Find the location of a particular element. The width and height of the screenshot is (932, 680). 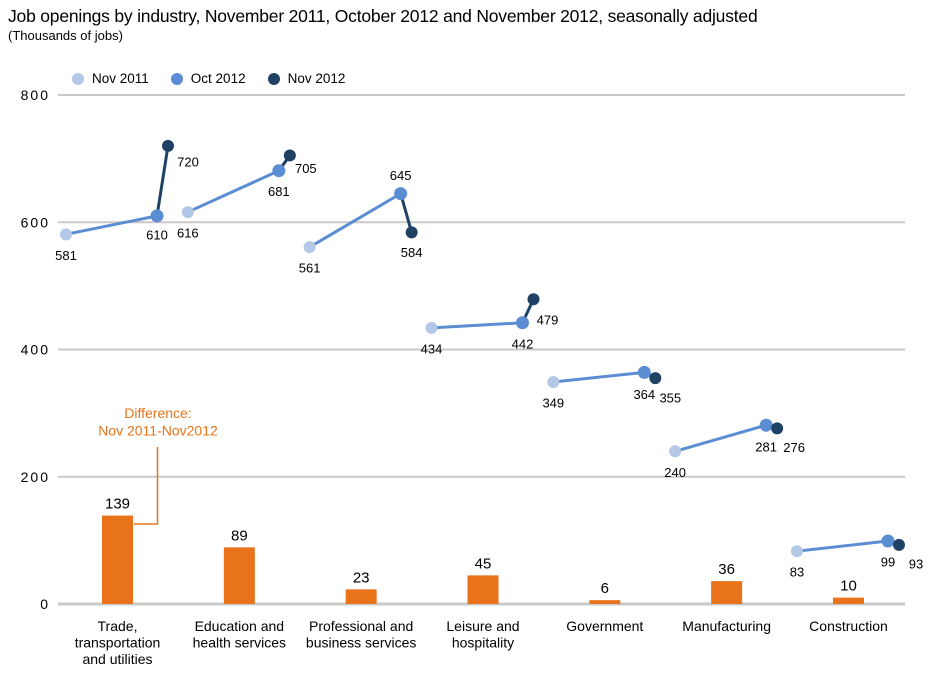

x-axis-category-label: Trade, is located at coordinates (118, 626).